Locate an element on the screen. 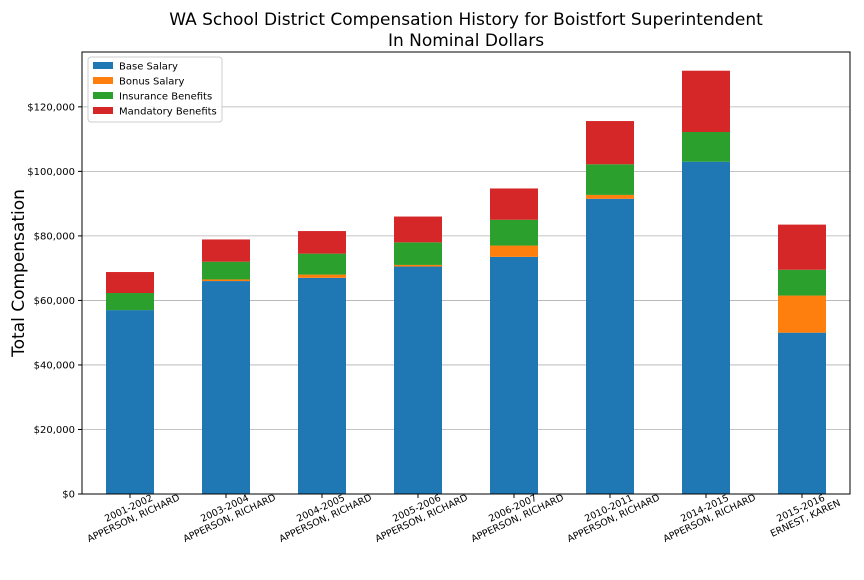 This screenshot has height=580, width=864. legend-box is located at coordinates (155, 89).